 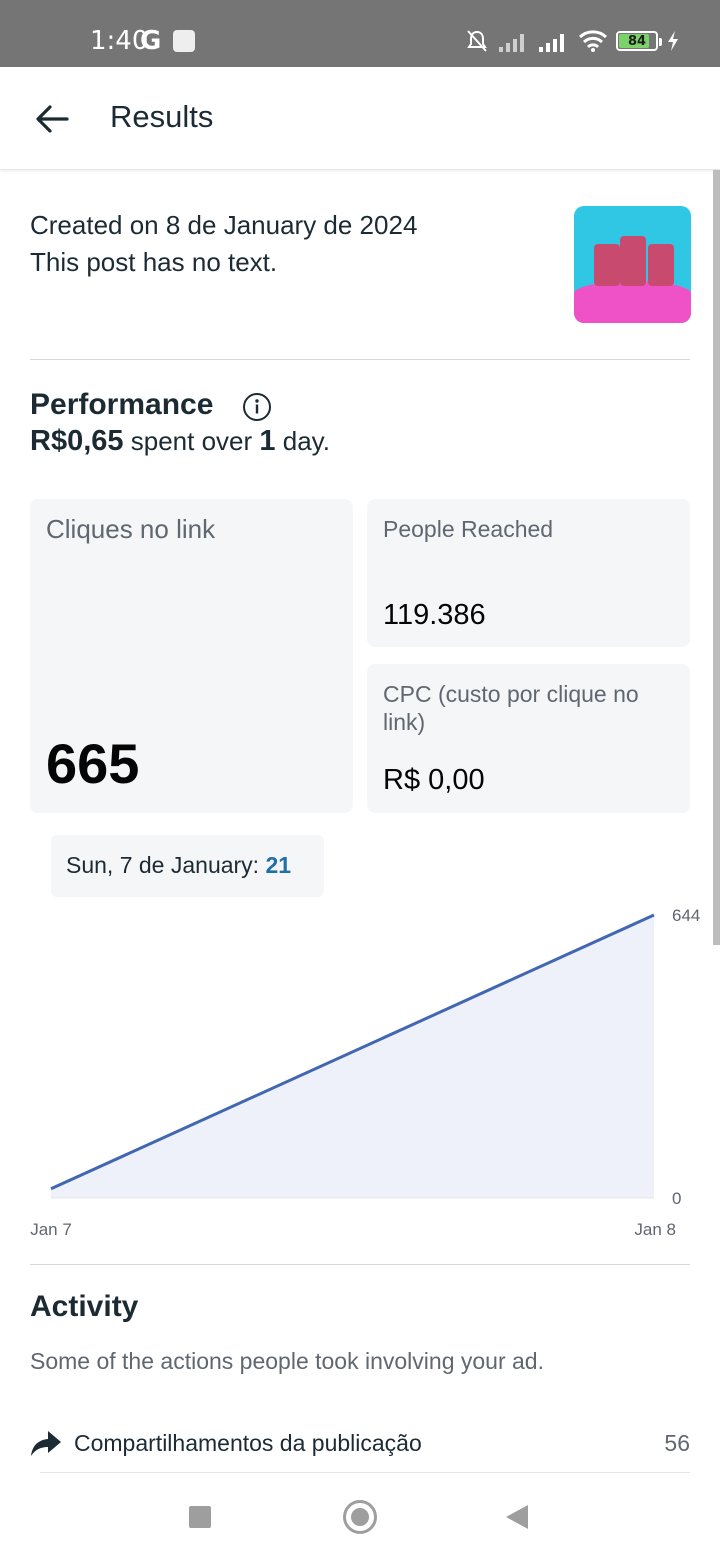 I want to click on link-clicks-label: Cliques no link, so click(x=131, y=529).